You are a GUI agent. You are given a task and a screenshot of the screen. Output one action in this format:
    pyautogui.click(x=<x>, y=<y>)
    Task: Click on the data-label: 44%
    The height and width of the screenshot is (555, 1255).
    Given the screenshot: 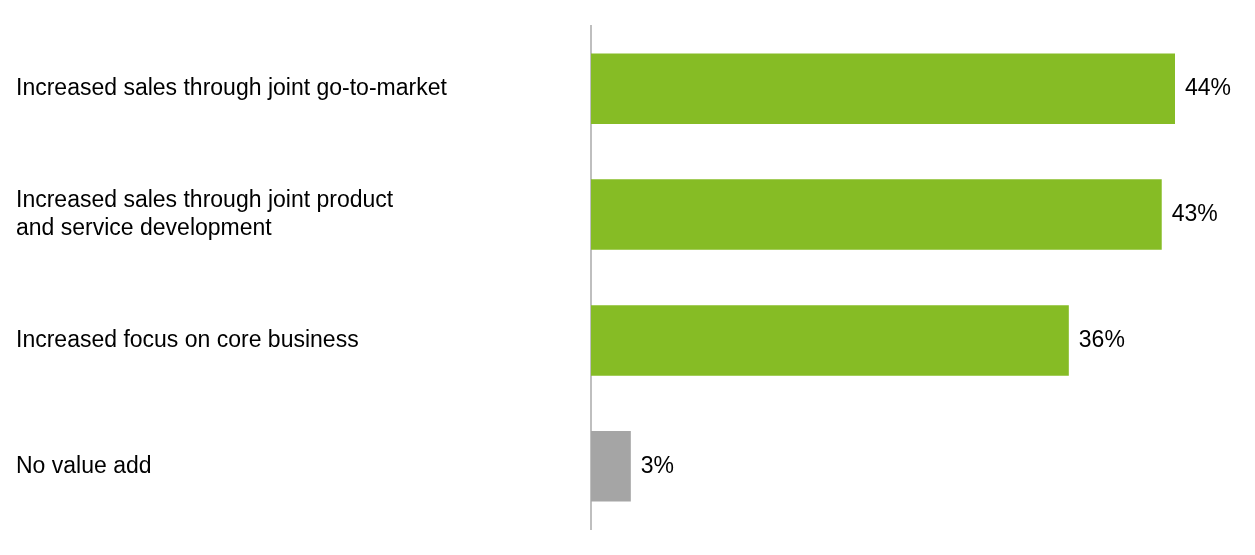 What is the action you would take?
    pyautogui.click(x=1208, y=87)
    